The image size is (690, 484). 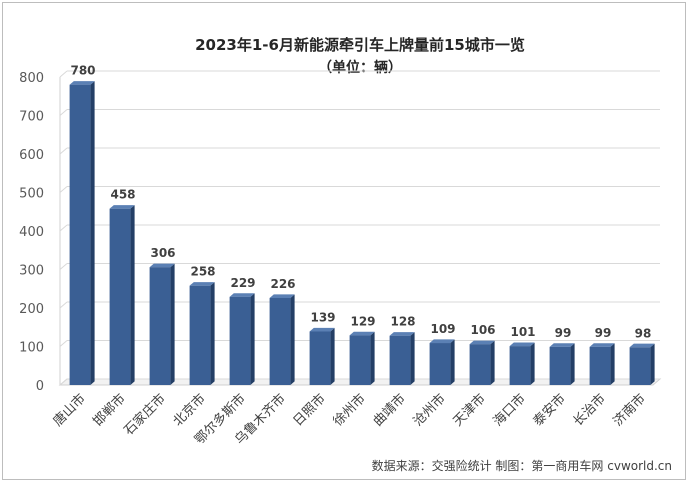 I want to click on chart-title: 2023年1-6月新能源牵引车上牌量前15城市一览, so click(x=360, y=45).